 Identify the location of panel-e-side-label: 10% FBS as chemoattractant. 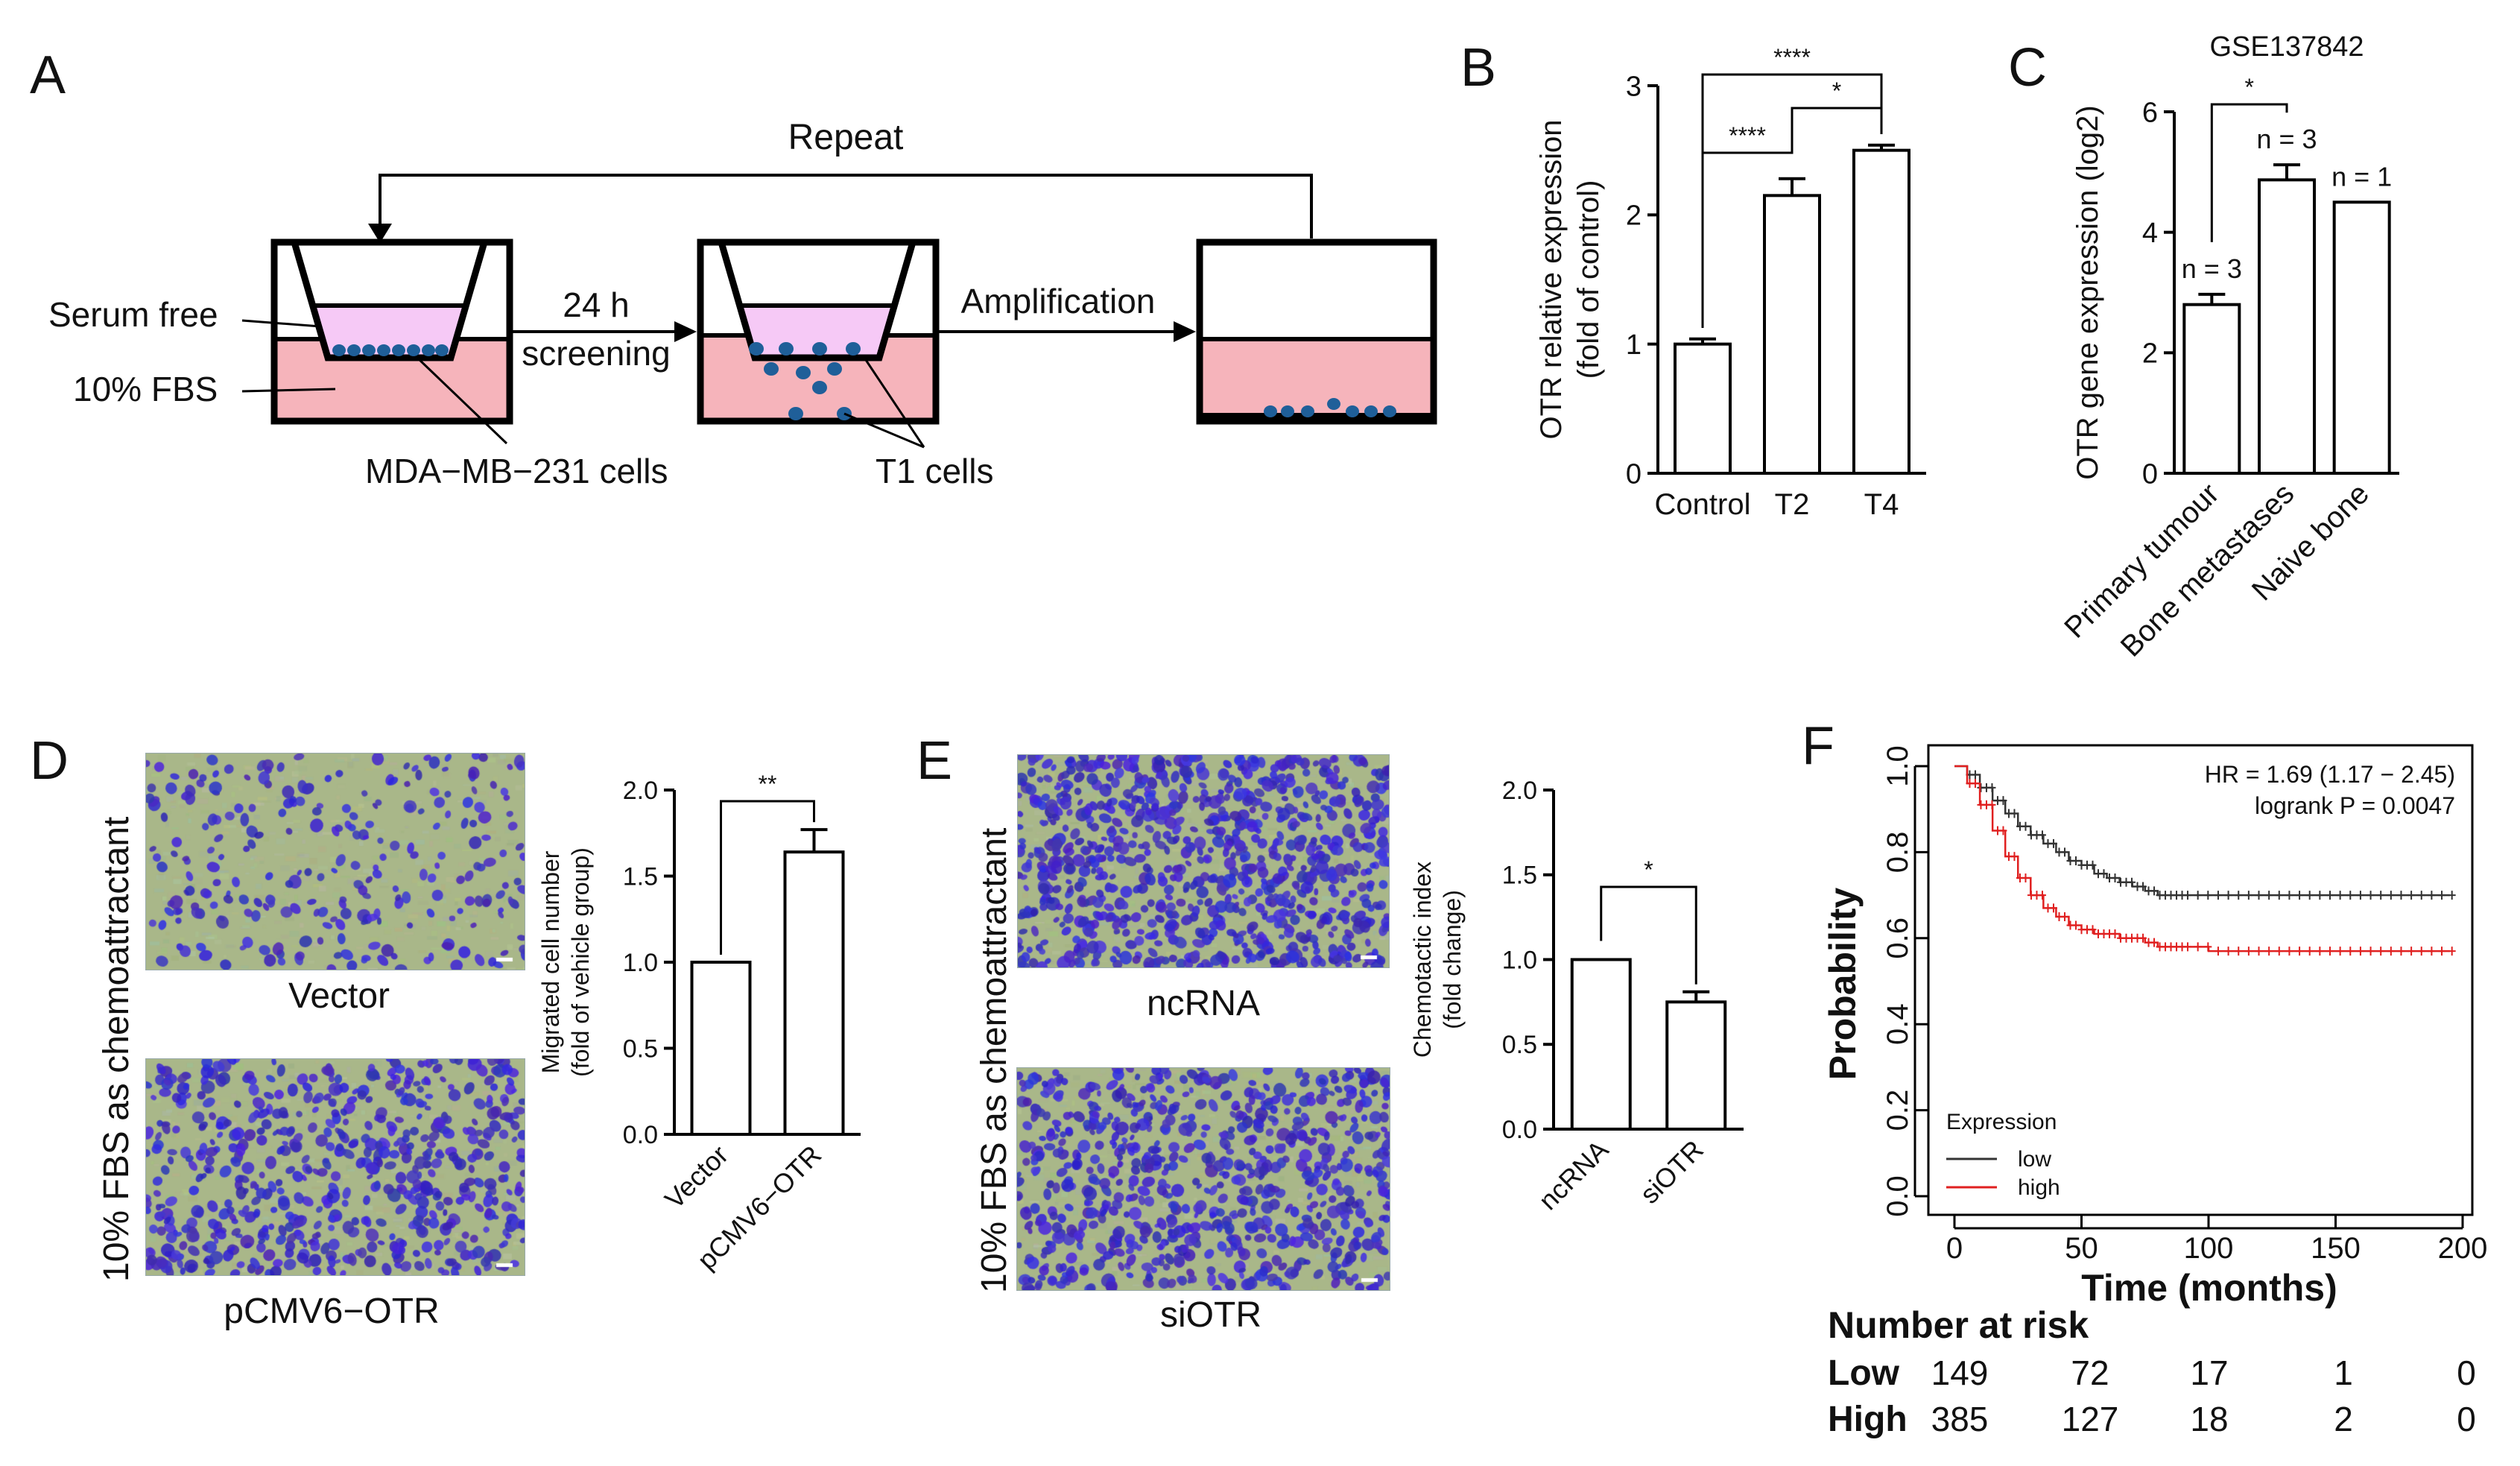
(994, 1060).